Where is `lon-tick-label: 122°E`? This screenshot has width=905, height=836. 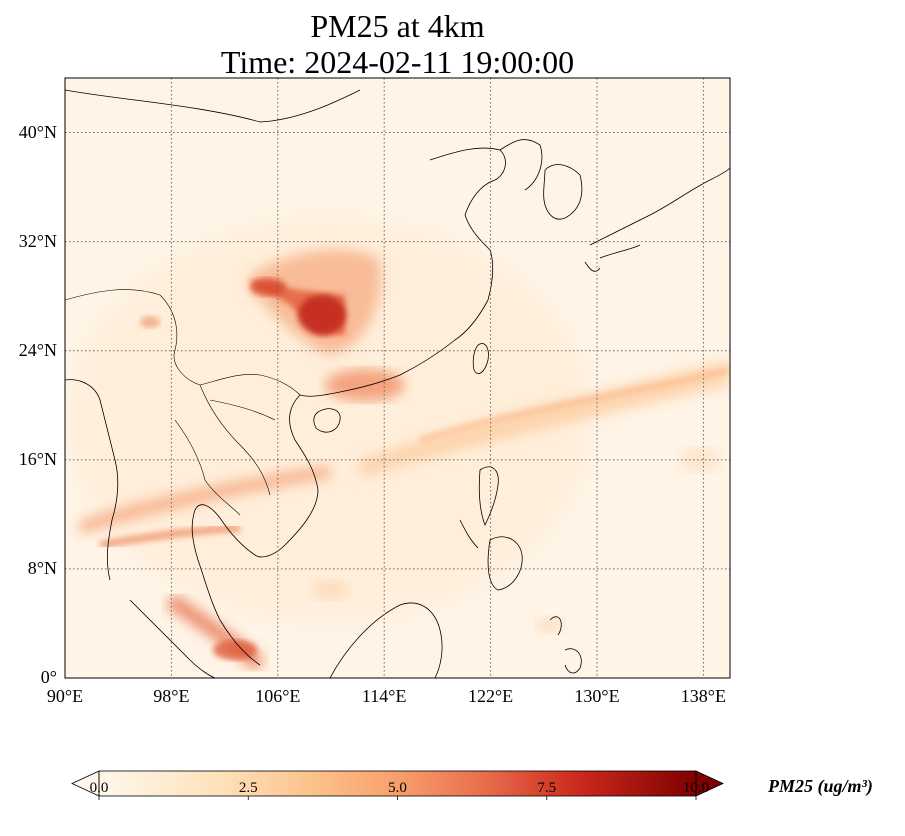
lon-tick-label: 122°E is located at coordinates (490, 696).